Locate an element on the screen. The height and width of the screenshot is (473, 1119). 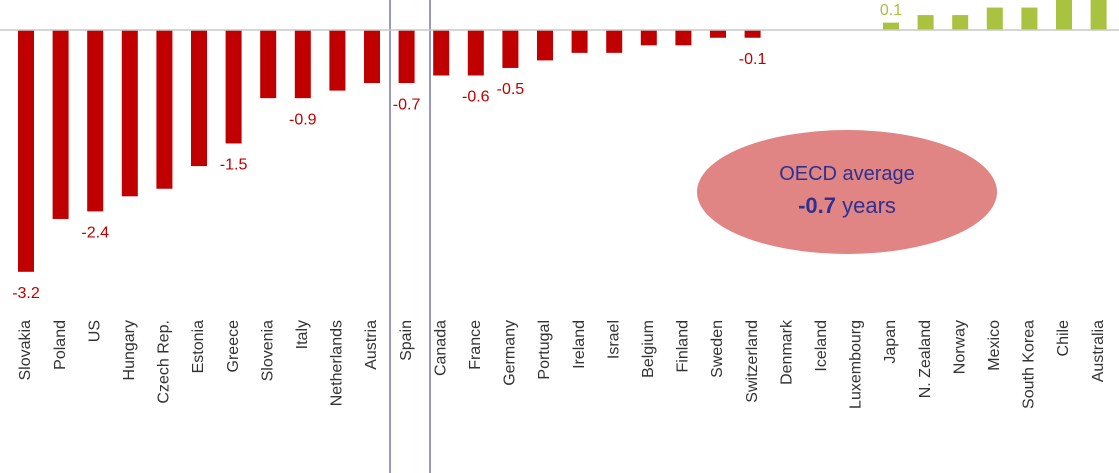
x-tick-label: Netherlands is located at coordinates (337, 363).